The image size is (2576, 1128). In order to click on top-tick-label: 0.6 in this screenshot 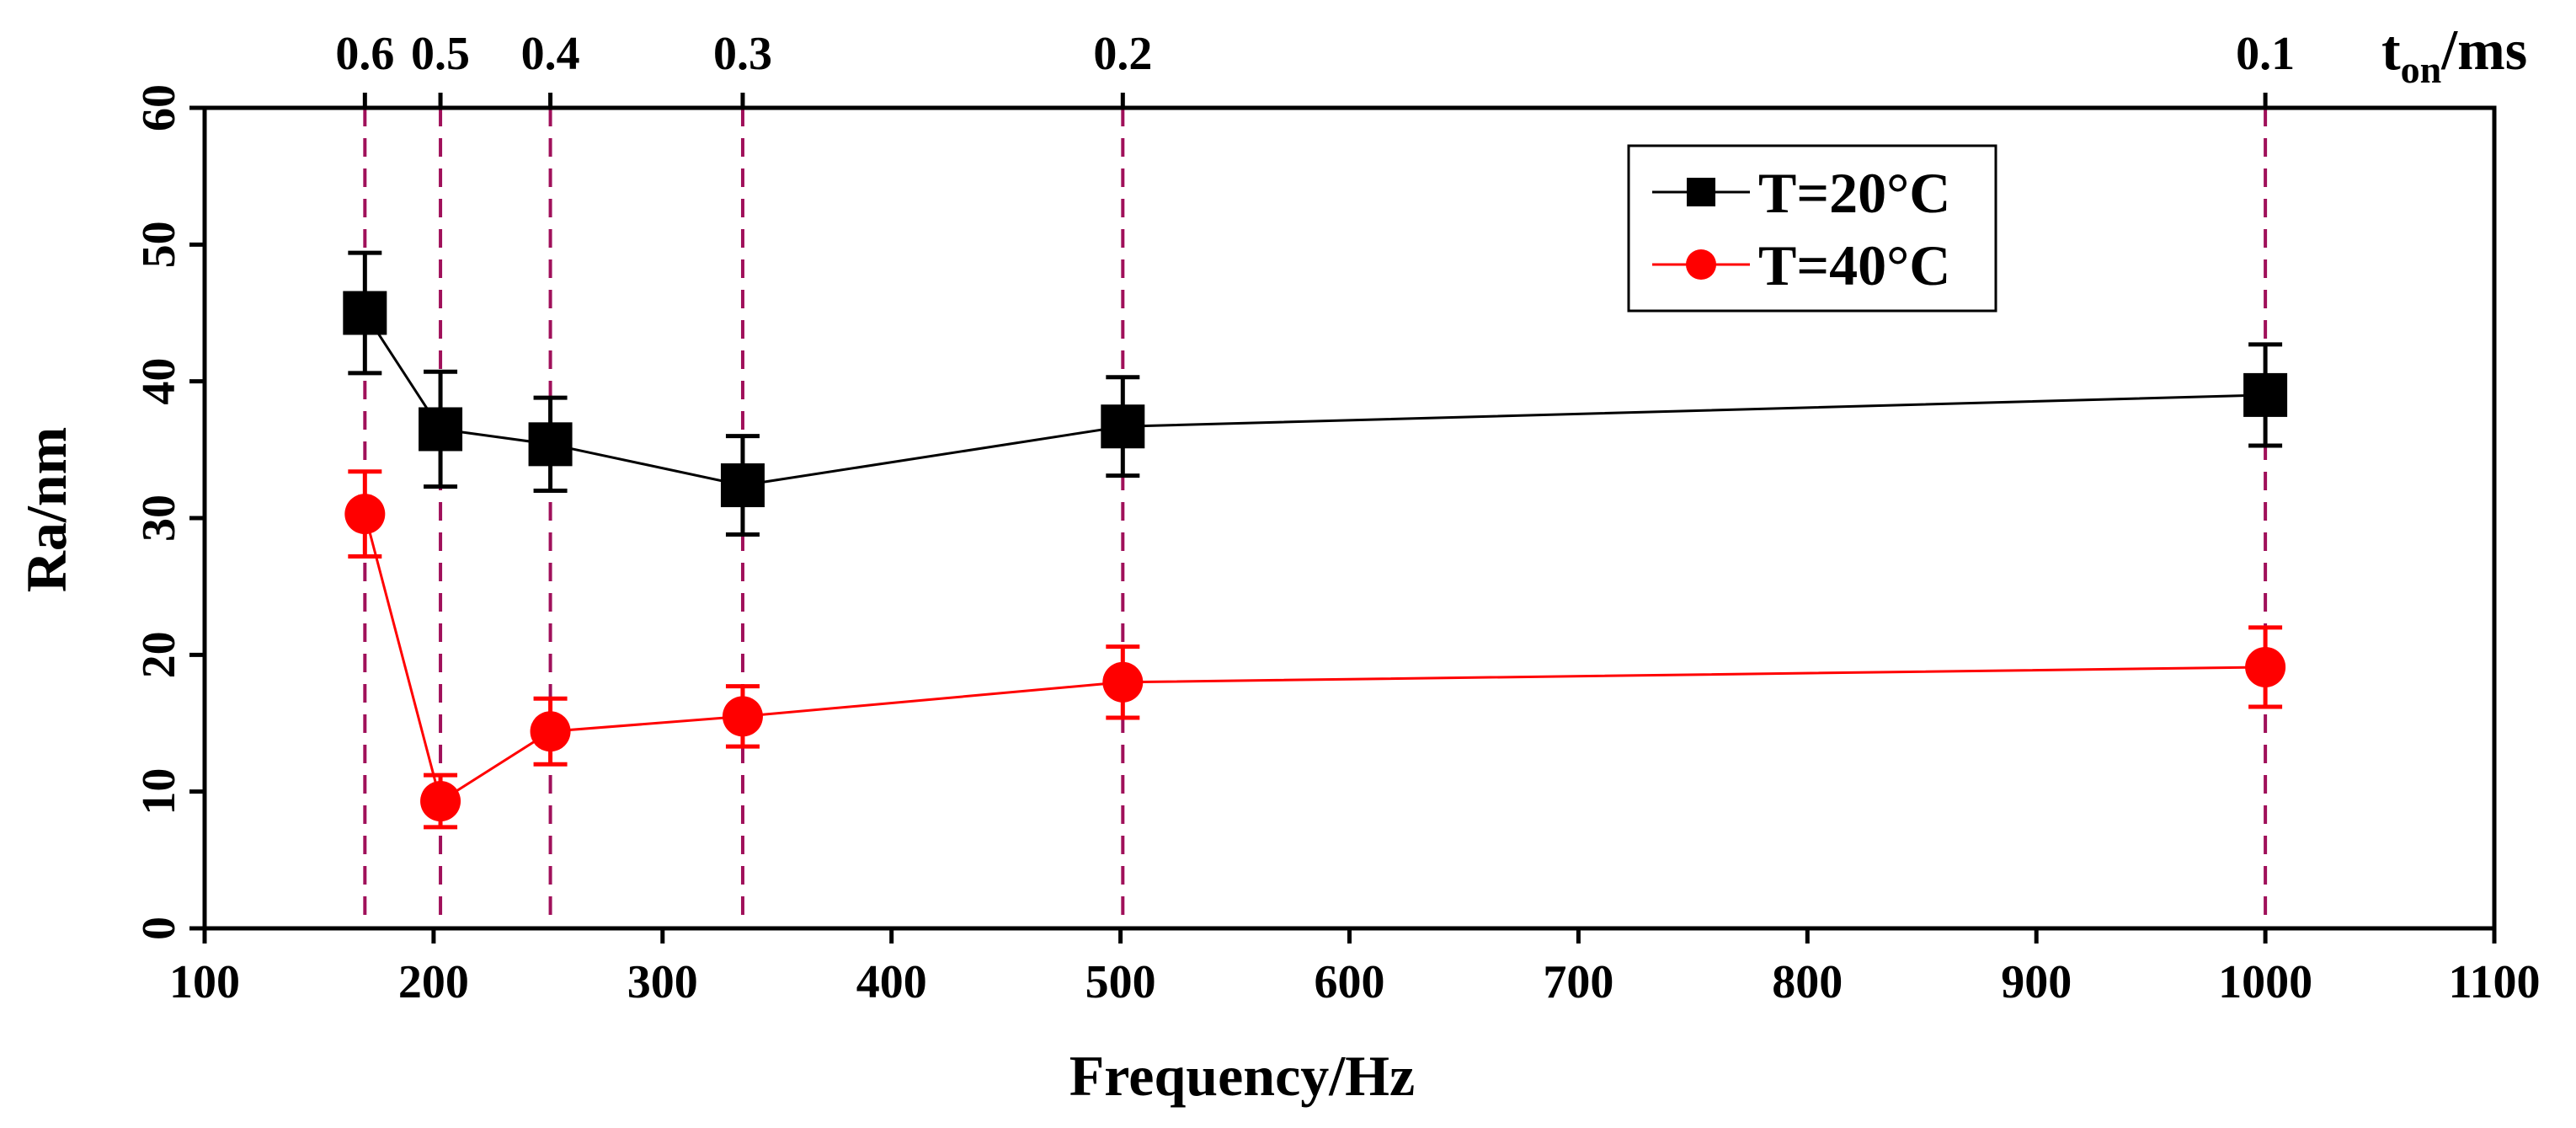, I will do `click(364, 54)`.